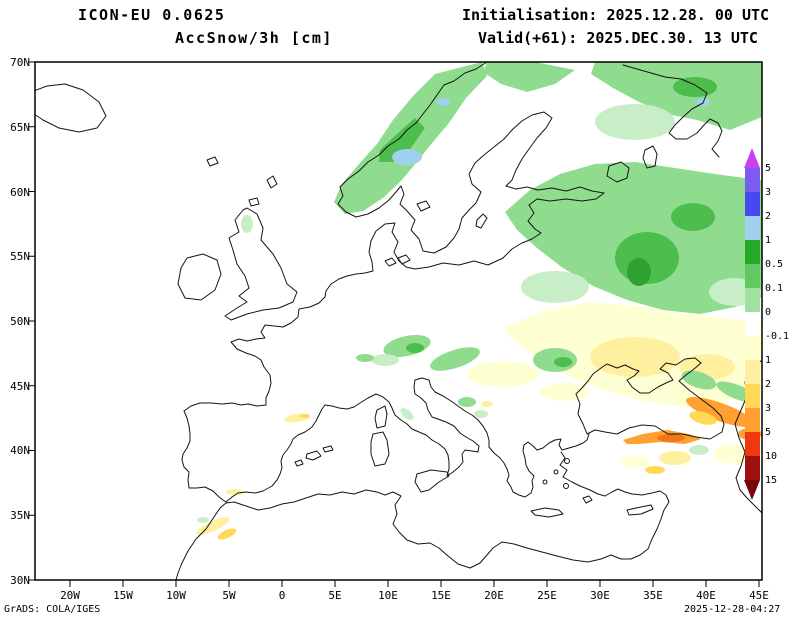 Image resolution: width=800 pixels, height=618 pixels. What do you see at coordinates (616, 15) in the screenshot?
I see `init-time-label: Initialisation: 2025.12.28. 00 UTC` at bounding box center [616, 15].